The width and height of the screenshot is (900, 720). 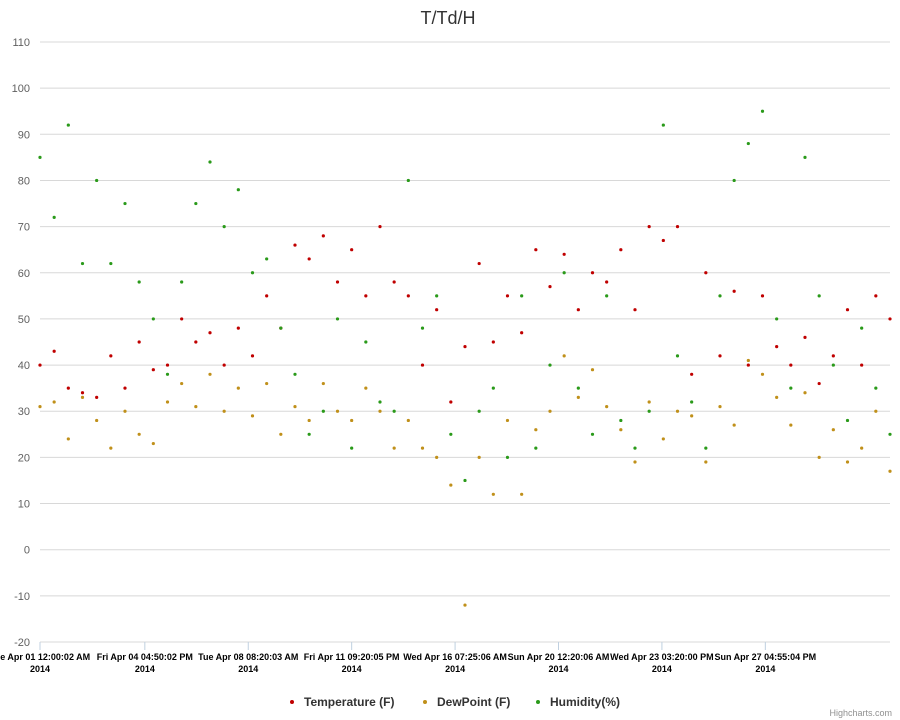 What do you see at coordinates (342, 702) in the screenshot?
I see `legend-item: Temperature (F)` at bounding box center [342, 702].